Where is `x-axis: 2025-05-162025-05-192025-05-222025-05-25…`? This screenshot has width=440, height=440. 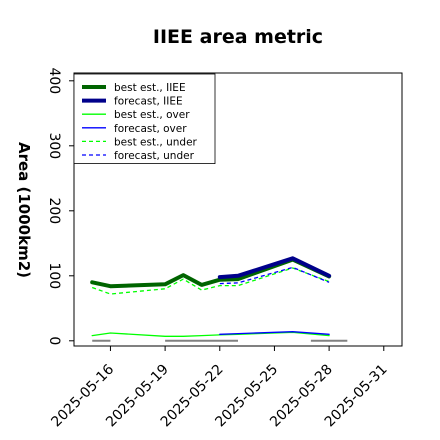 x-axis: 2025-05-162025-05-192025-05-222025-05-25… is located at coordinates (219, 388).